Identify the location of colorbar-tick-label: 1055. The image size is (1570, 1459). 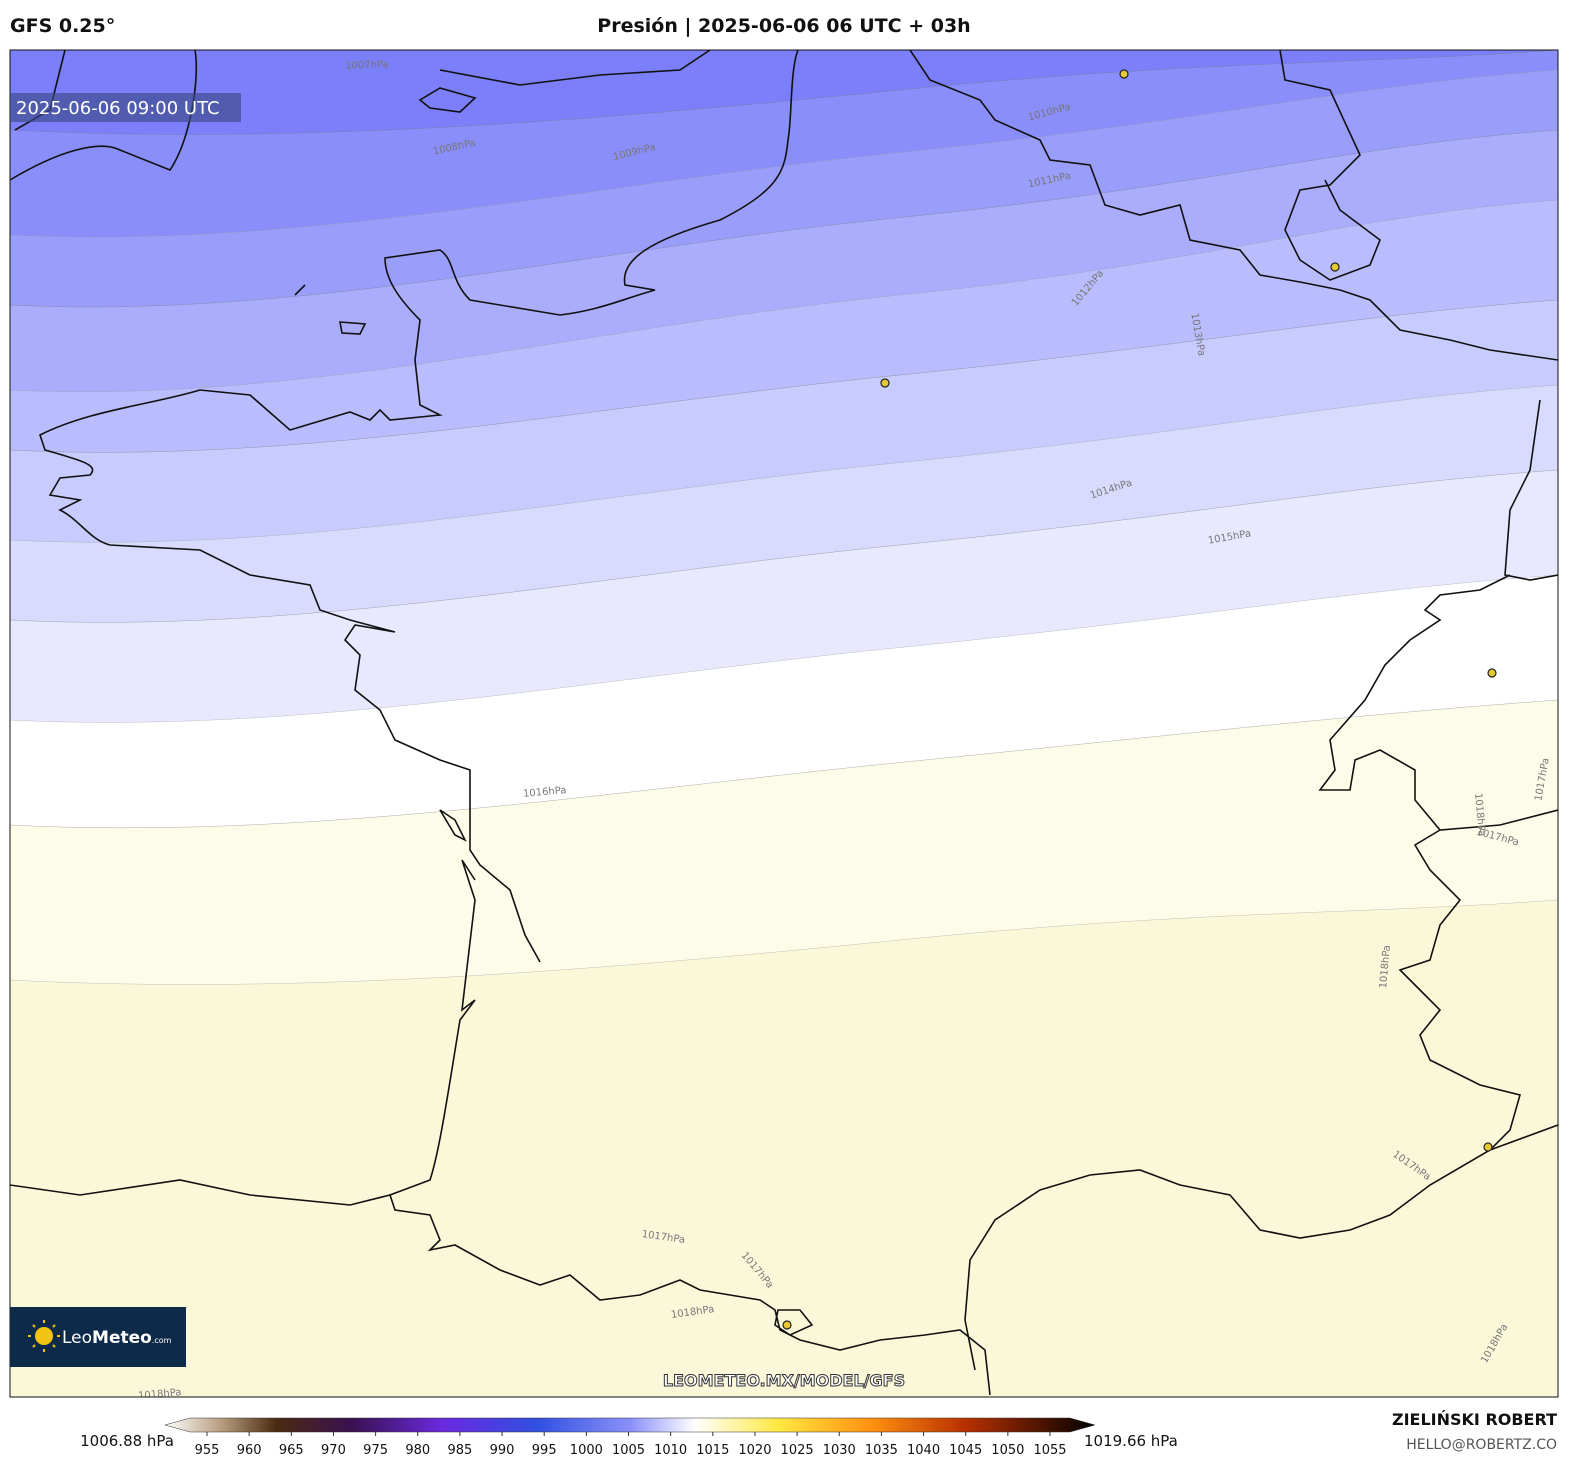
(1049, 1450).